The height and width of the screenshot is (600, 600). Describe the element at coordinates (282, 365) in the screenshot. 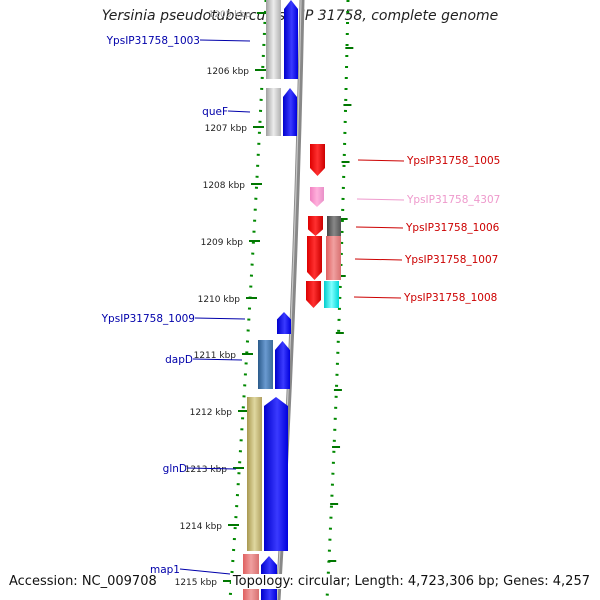

I see `gene-dapd-forward` at that location.